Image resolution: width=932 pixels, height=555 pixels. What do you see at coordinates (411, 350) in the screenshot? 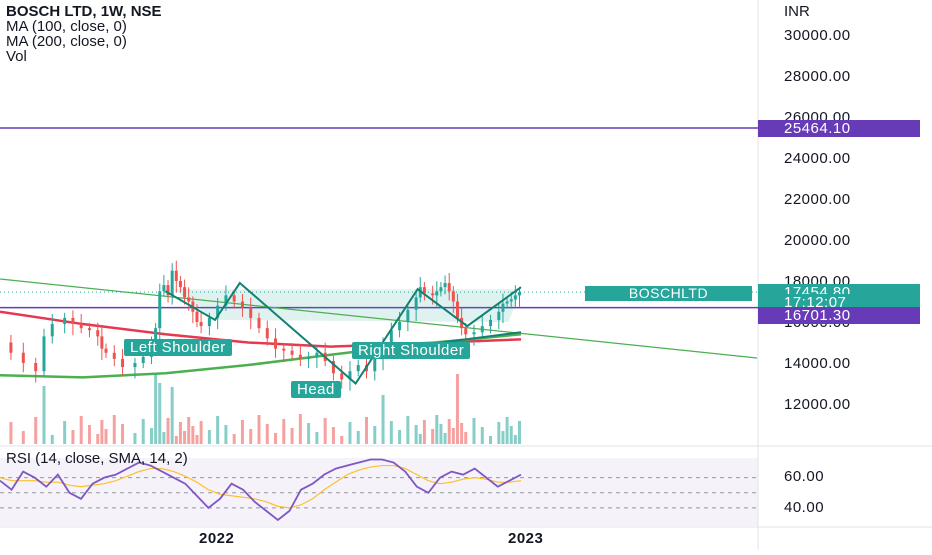
I see `right-shoulder-label: Right Shoulder` at bounding box center [411, 350].